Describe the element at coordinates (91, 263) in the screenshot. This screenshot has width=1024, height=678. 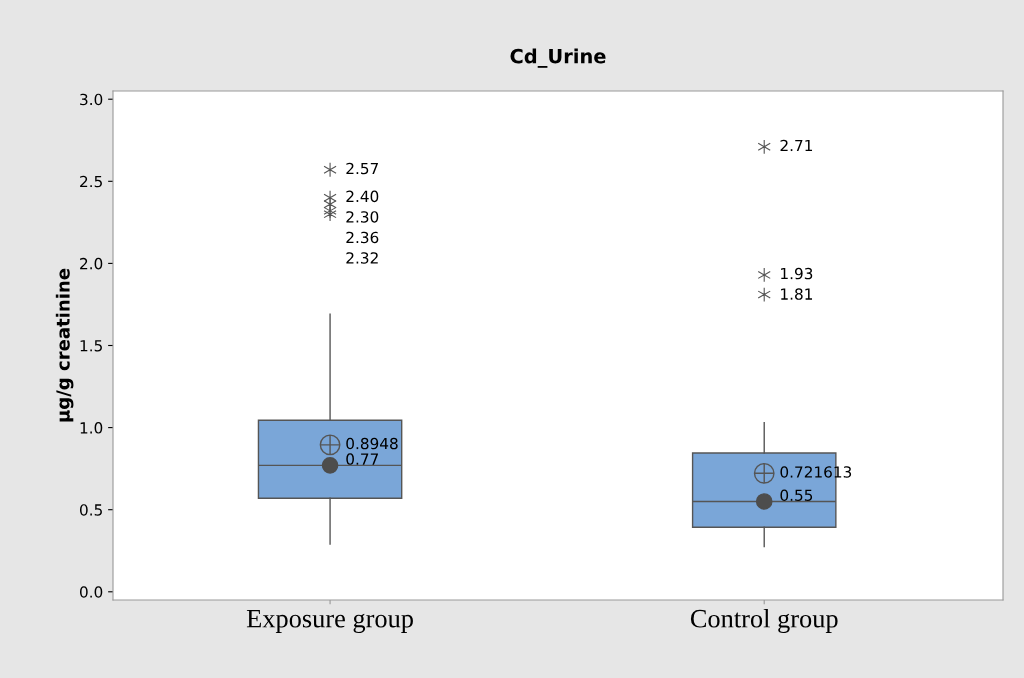
I see `y-tick-label: 2.0` at that location.